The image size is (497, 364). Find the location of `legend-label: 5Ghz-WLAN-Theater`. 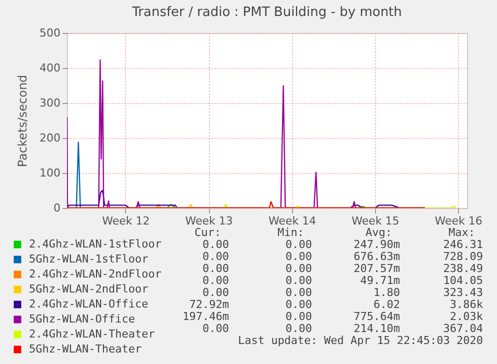

legend-label: 5Ghz-WLAN-Theater is located at coordinates (85, 349).